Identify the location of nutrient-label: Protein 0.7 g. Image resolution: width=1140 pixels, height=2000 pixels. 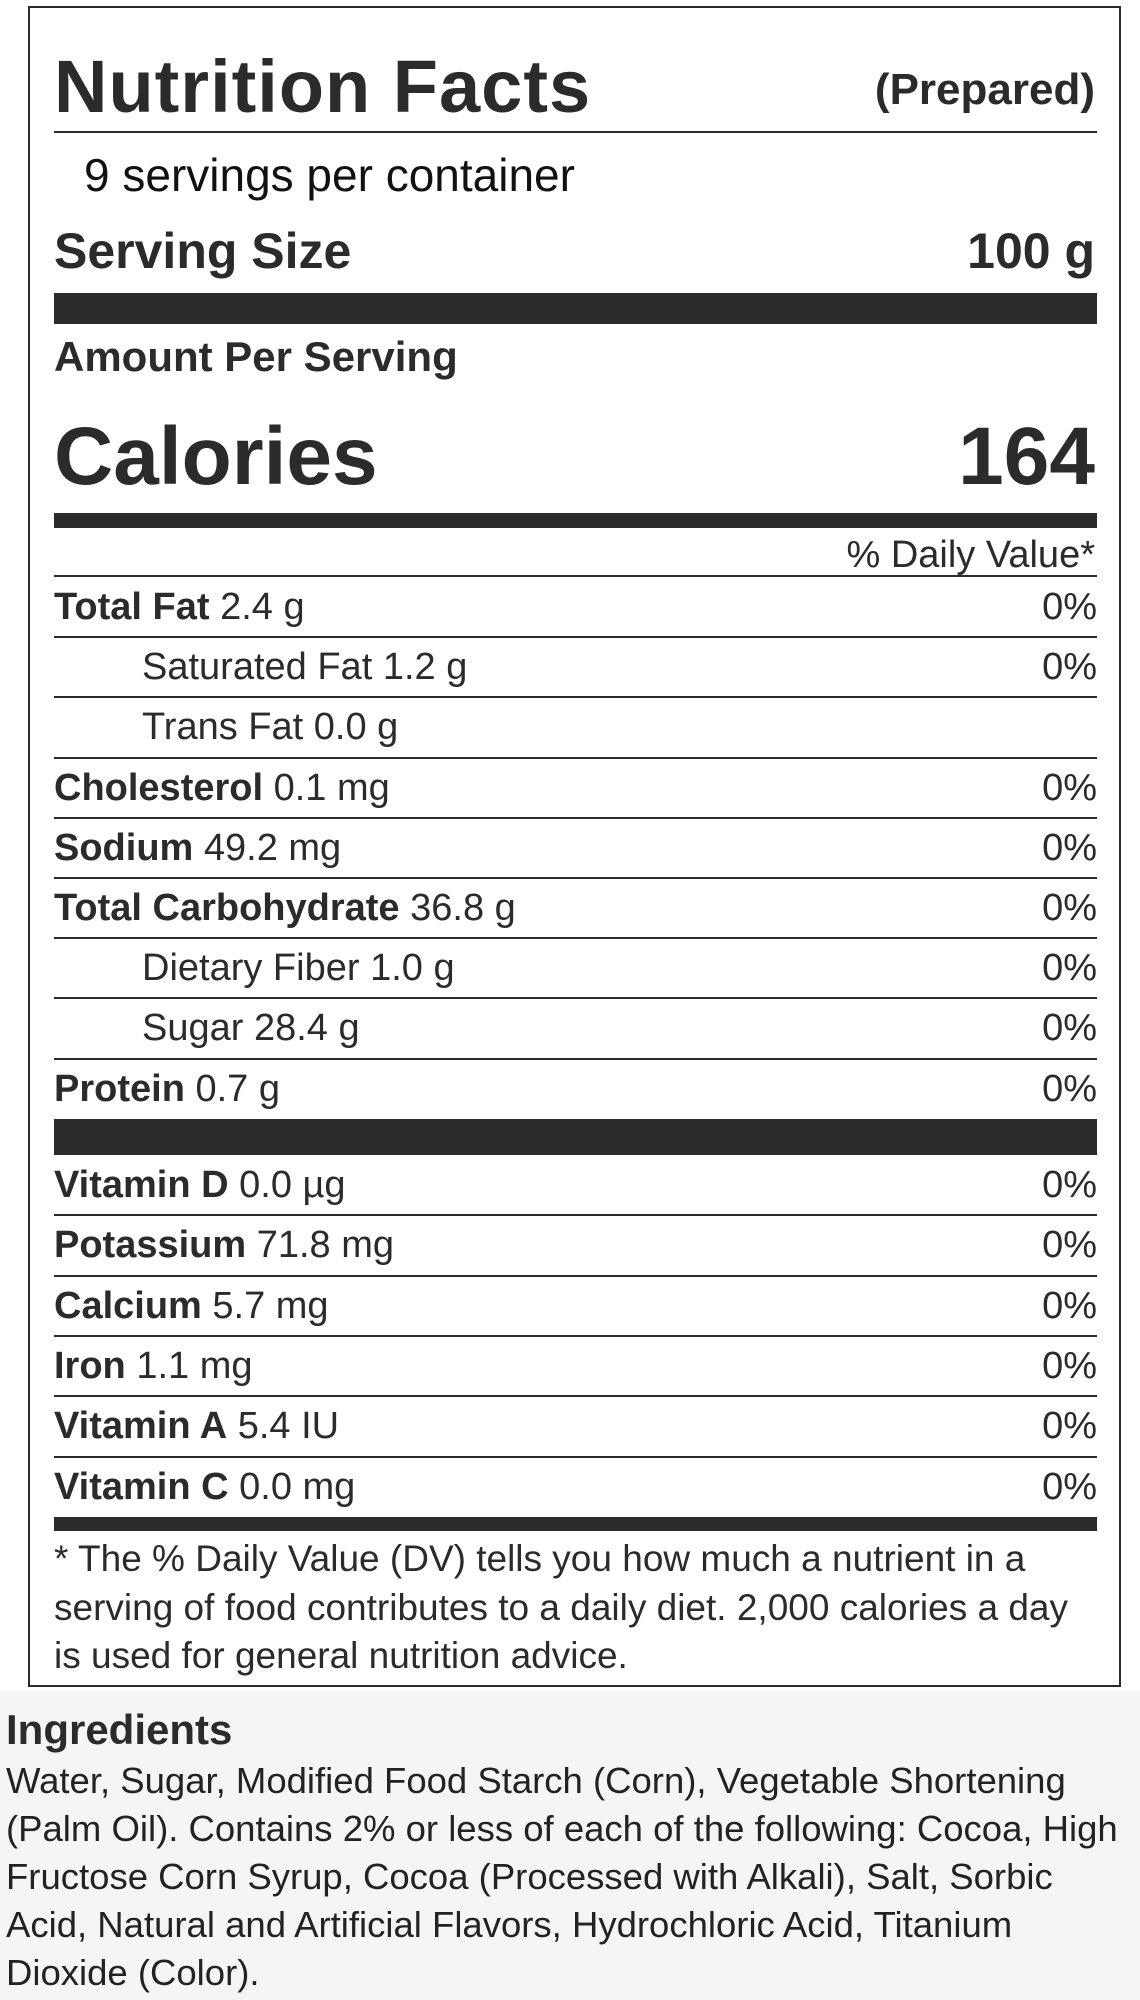
(167, 1089).